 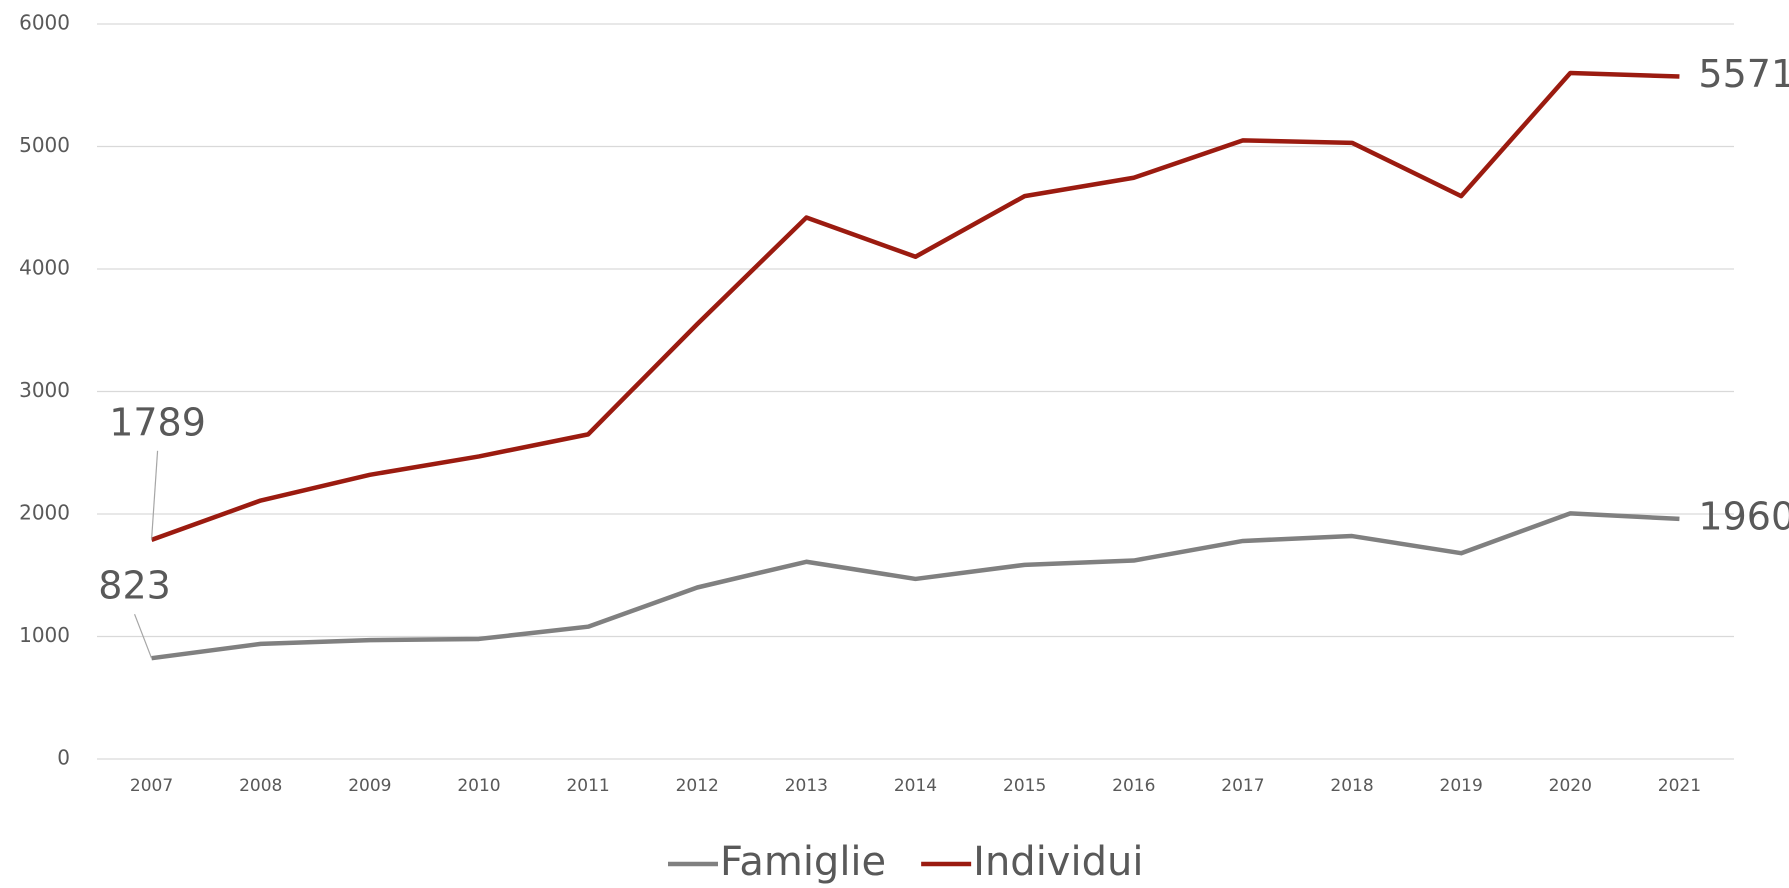 I want to click on y-tick-label: 2000, so click(x=44, y=513).